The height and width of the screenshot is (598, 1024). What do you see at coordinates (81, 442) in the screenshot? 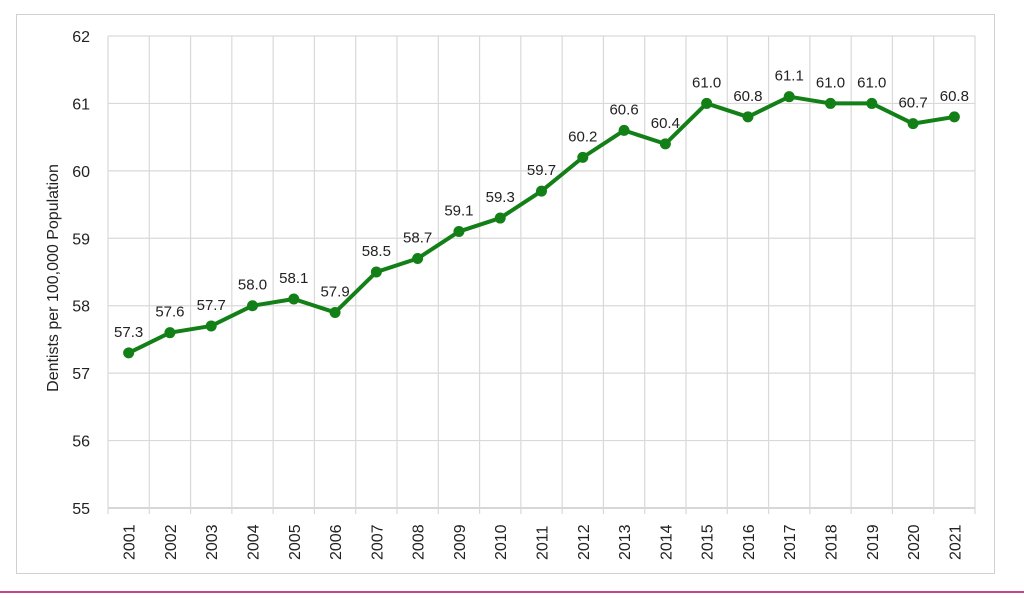
I see `y-tick-label: 56` at bounding box center [81, 442].